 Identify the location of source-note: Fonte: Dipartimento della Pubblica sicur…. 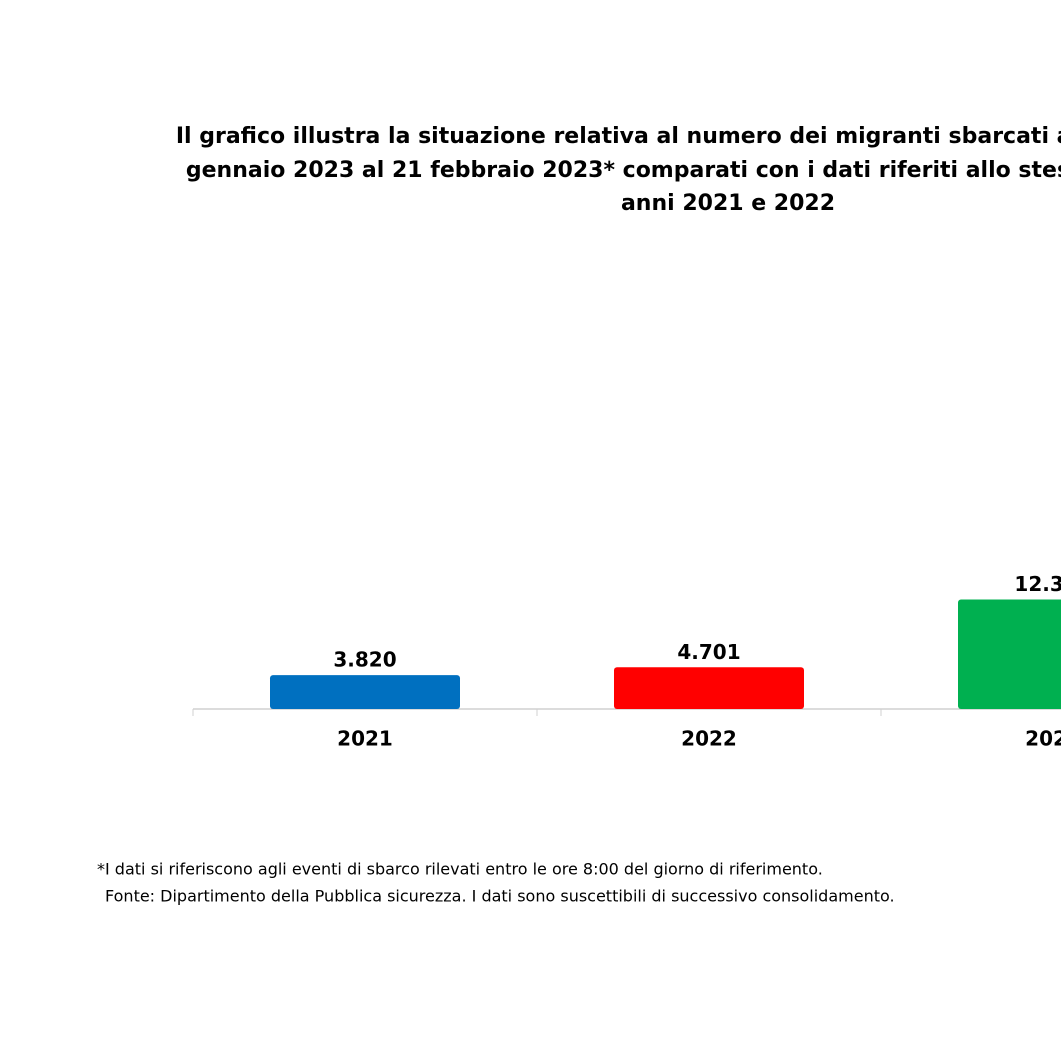
(500, 896).